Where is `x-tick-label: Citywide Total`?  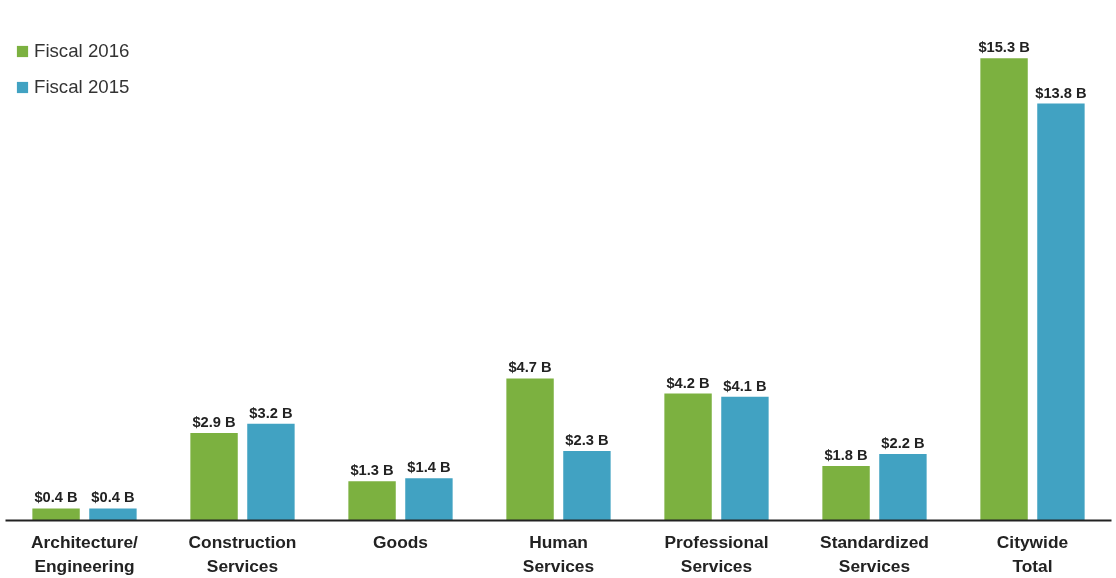 x-tick-label: Citywide Total is located at coordinates (1032, 553).